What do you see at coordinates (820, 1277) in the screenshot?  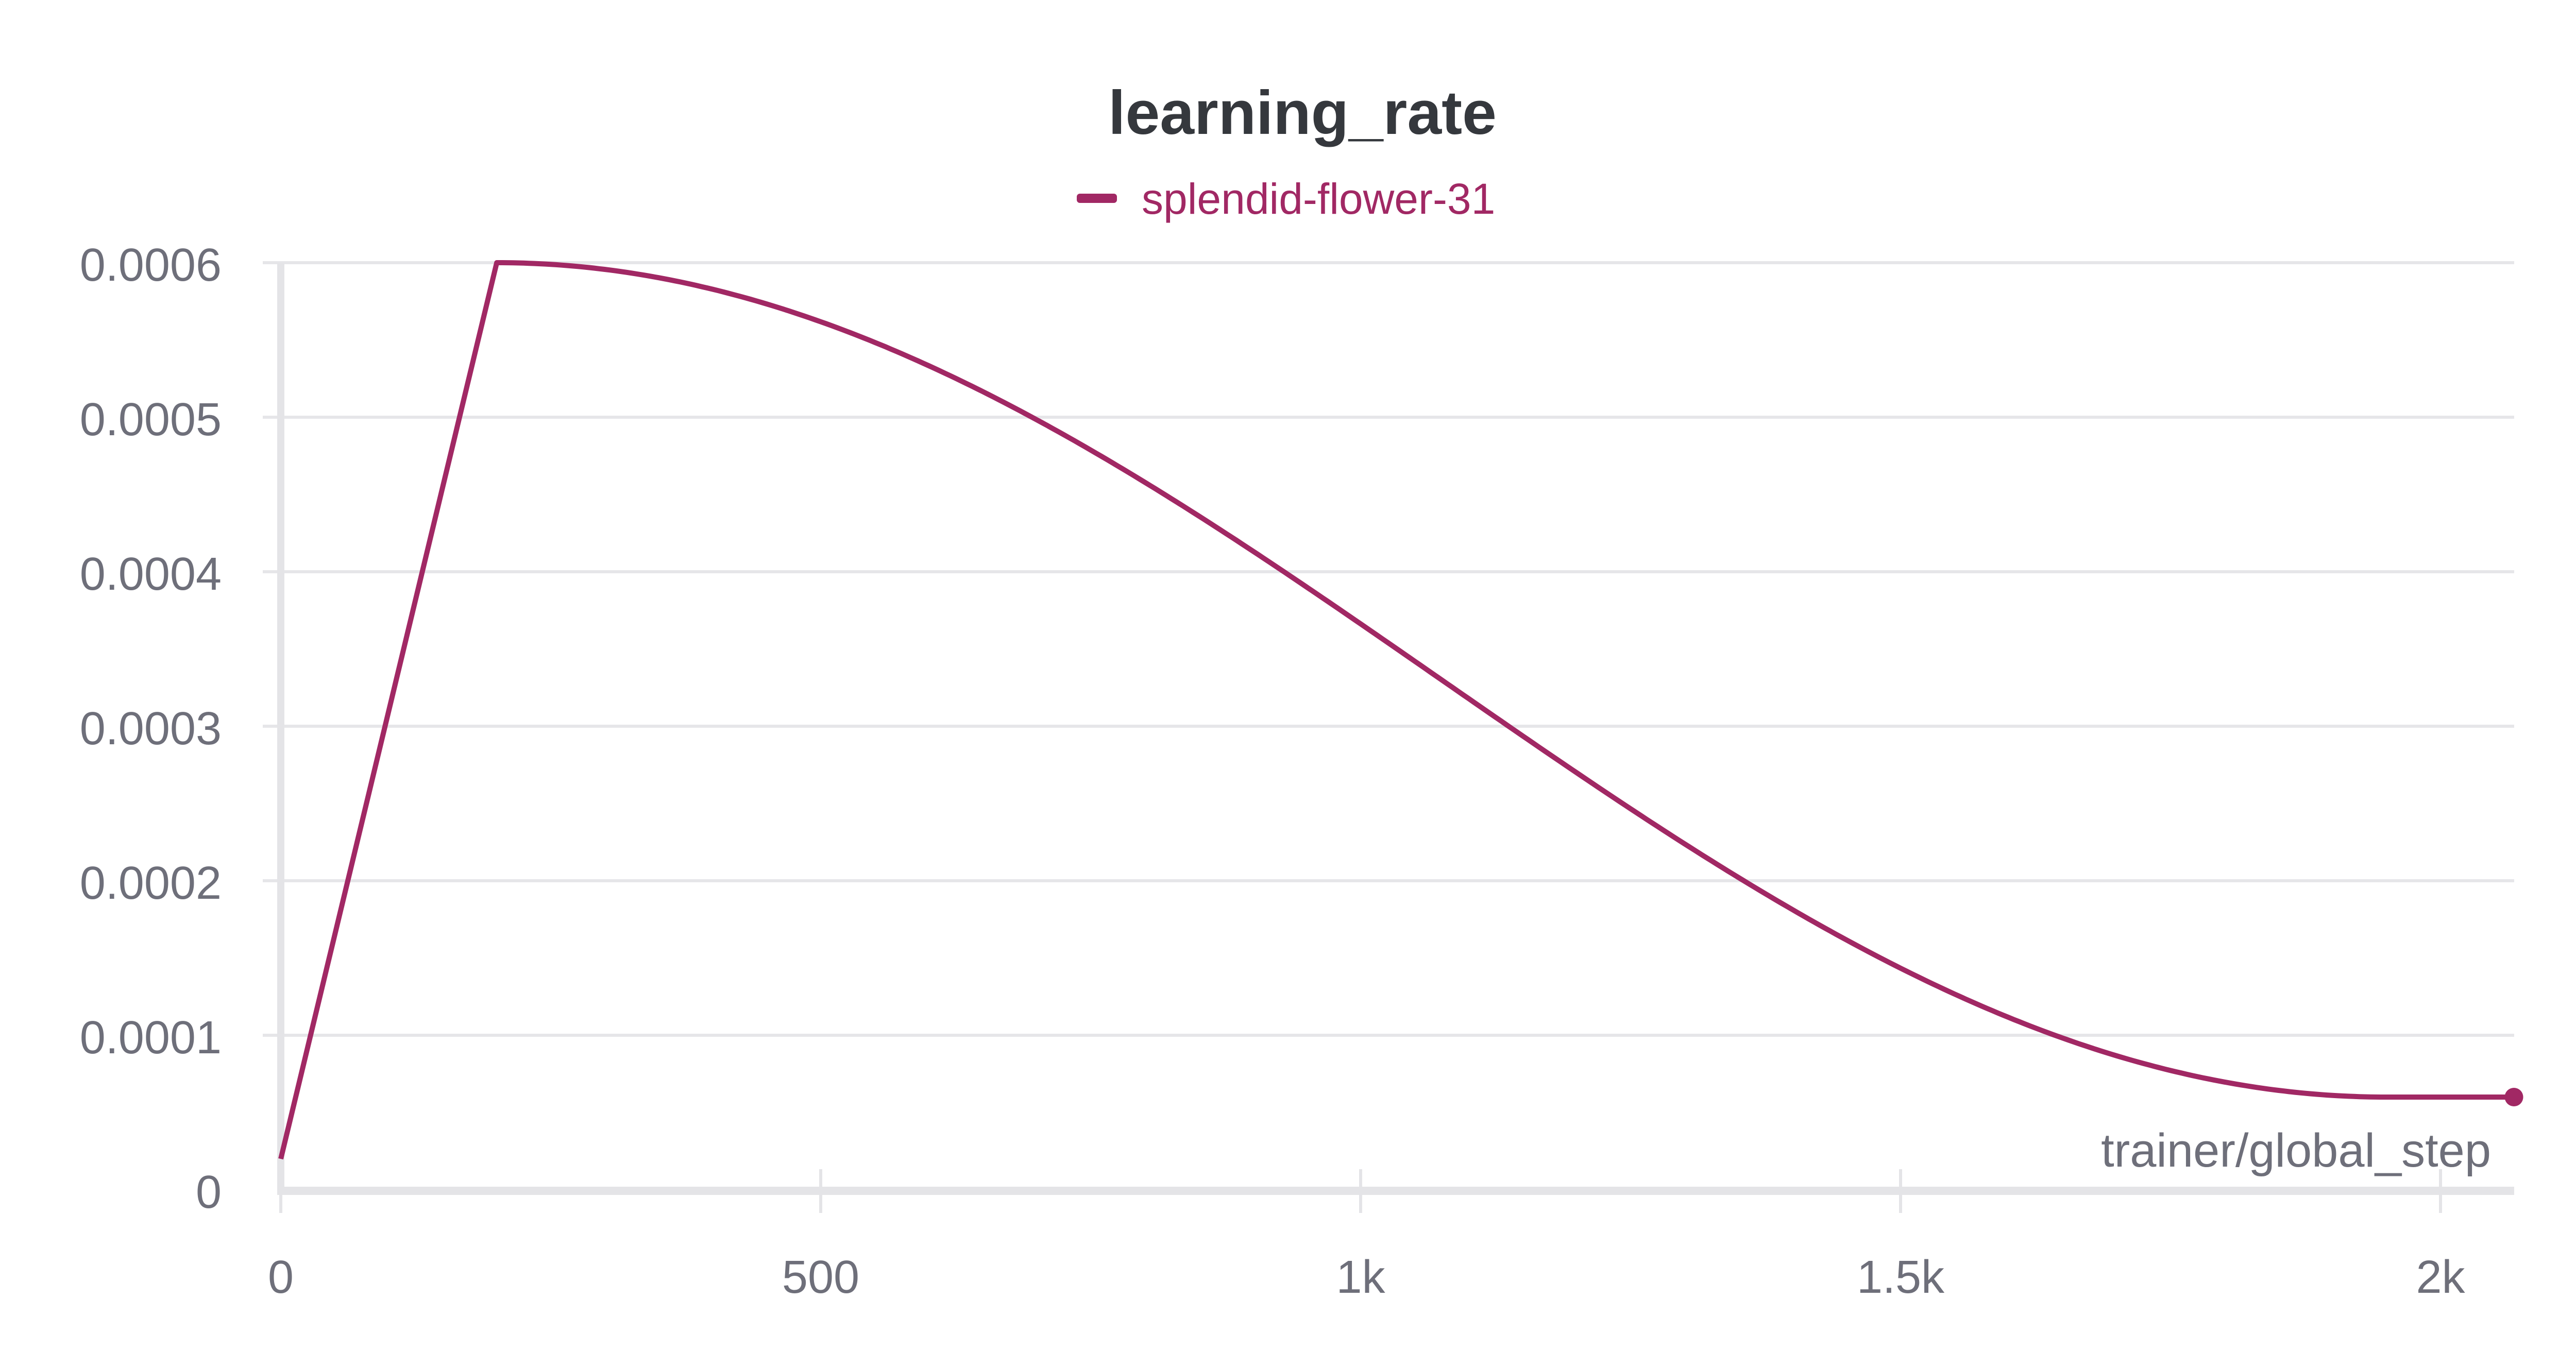 I see `x-tick-label: 500` at bounding box center [820, 1277].